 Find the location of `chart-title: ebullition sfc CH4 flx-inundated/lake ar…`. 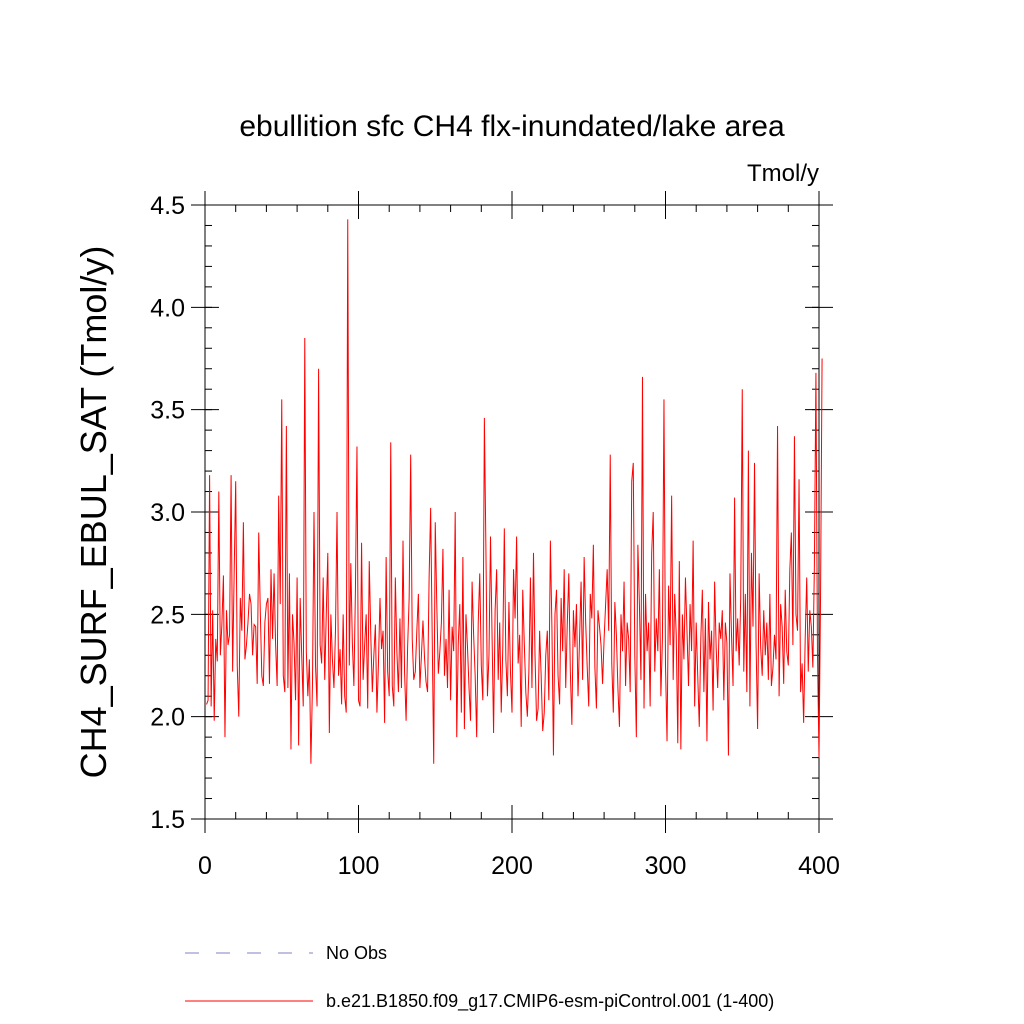

chart-title: ebullition sfc CH4 flx-inundated/lake ar… is located at coordinates (512, 126).